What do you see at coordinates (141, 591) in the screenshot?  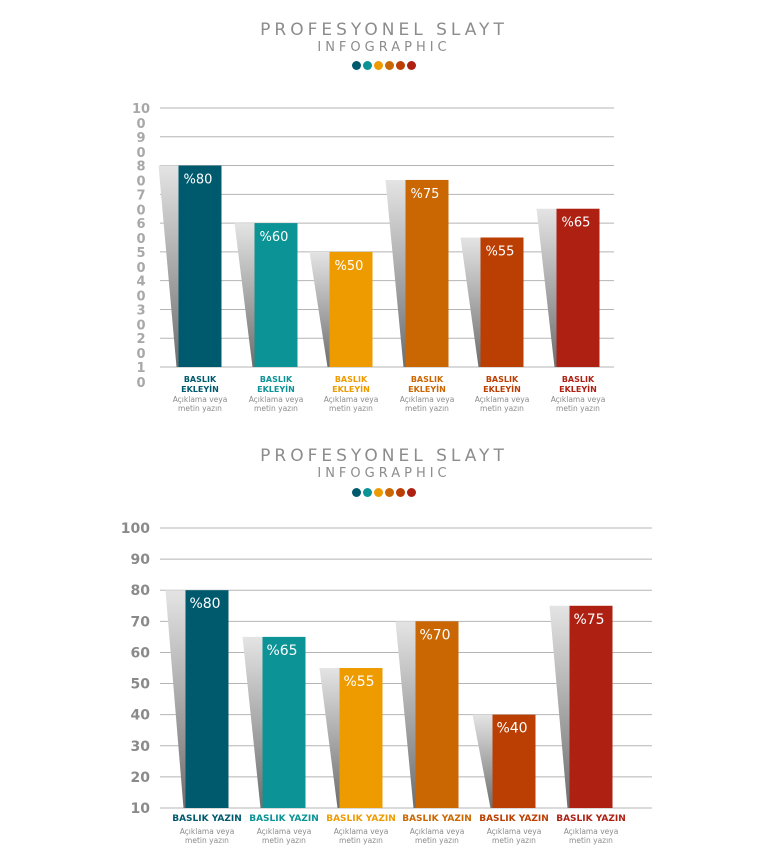 I see `y-tick-label: 80` at bounding box center [141, 591].